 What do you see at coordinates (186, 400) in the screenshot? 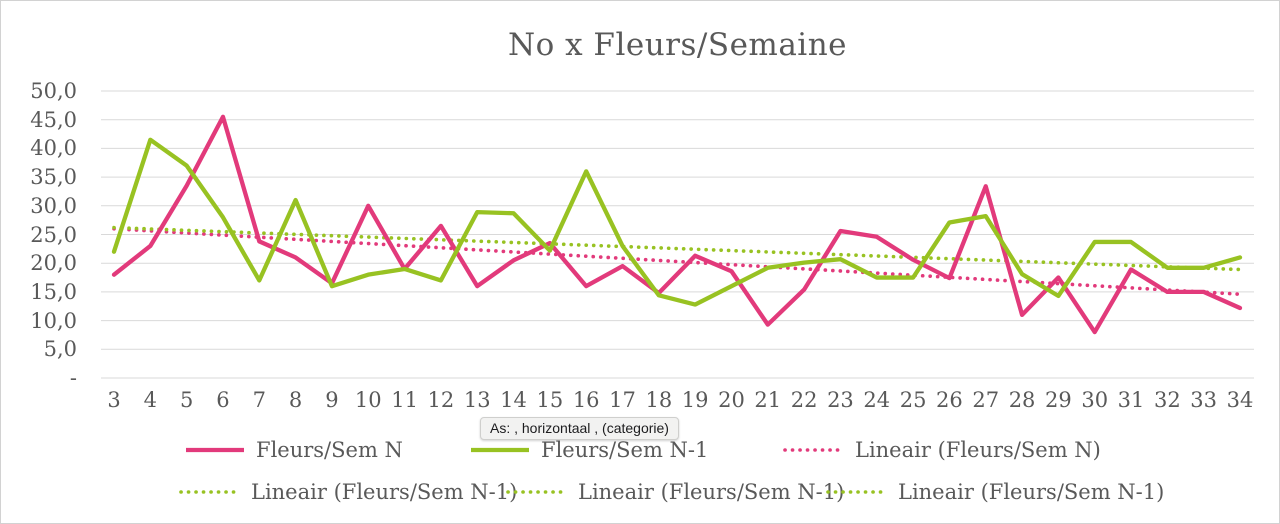
I see `x-tick-label: 5` at bounding box center [186, 400].